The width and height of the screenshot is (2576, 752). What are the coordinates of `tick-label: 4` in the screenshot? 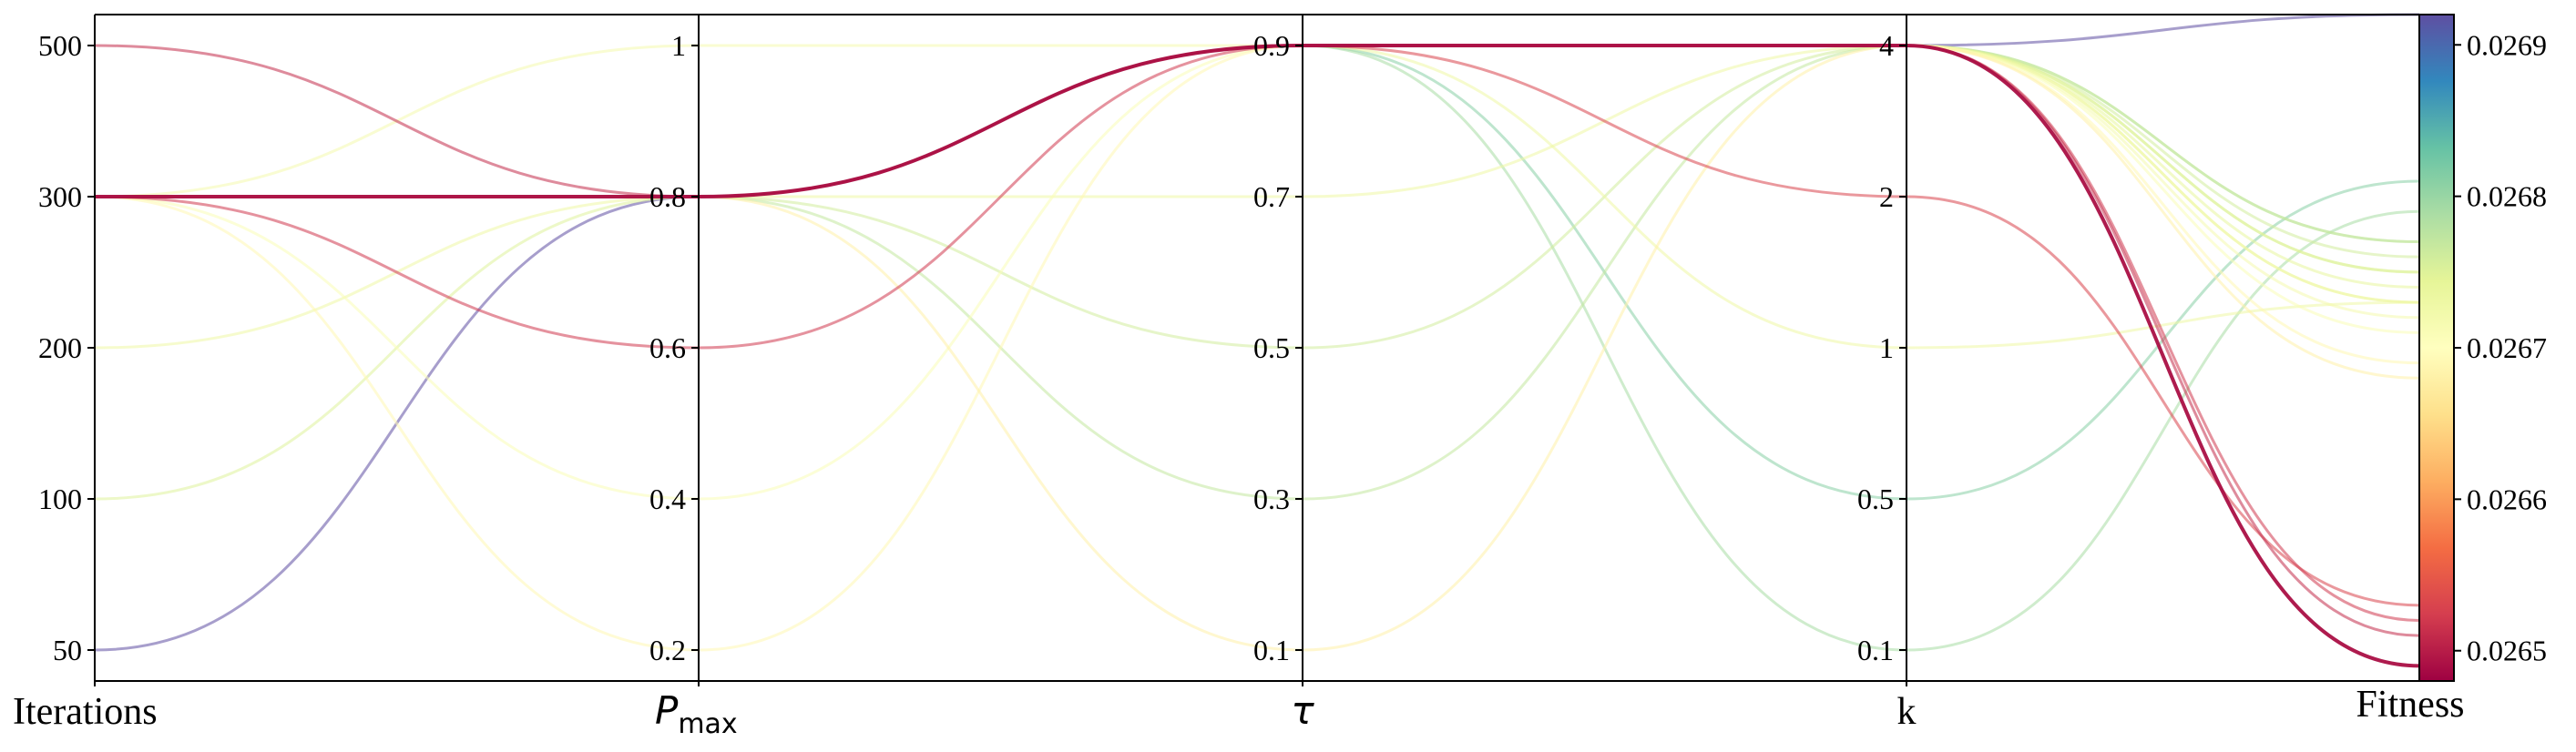 It's located at (1886, 45).